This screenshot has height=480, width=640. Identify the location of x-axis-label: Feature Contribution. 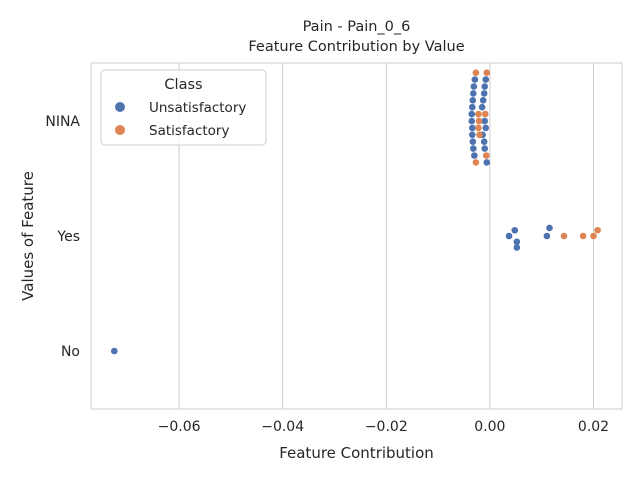
(356, 453).